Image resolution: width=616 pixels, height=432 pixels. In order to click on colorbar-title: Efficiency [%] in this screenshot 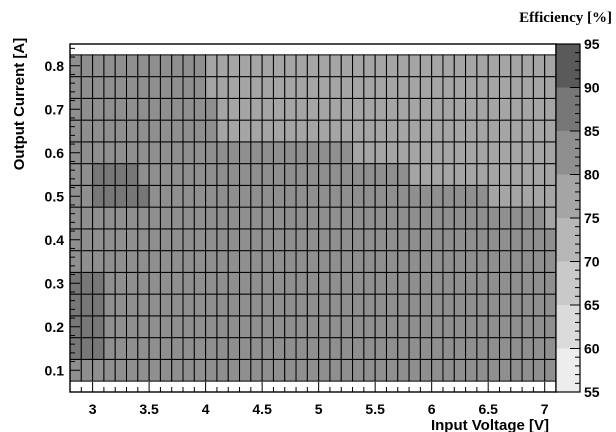, I will do `click(565, 18)`.